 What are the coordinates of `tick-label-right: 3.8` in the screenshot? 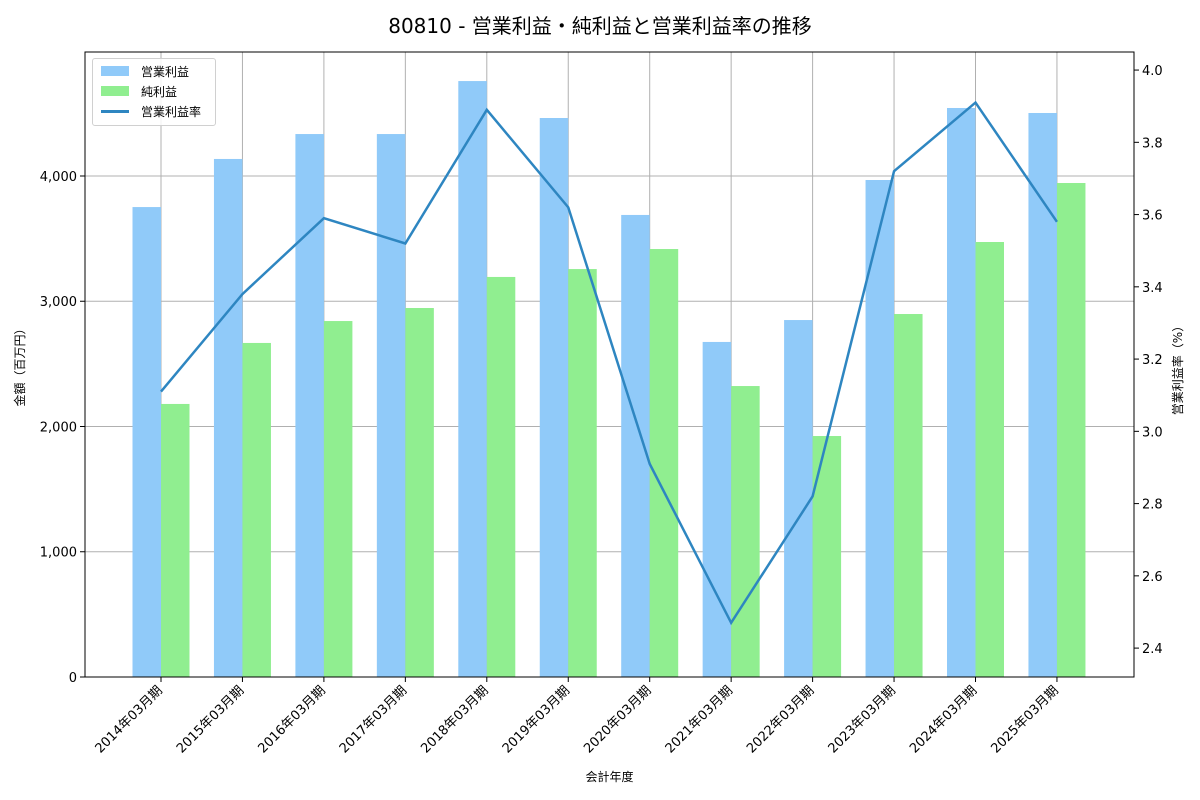 It's located at (1152, 143).